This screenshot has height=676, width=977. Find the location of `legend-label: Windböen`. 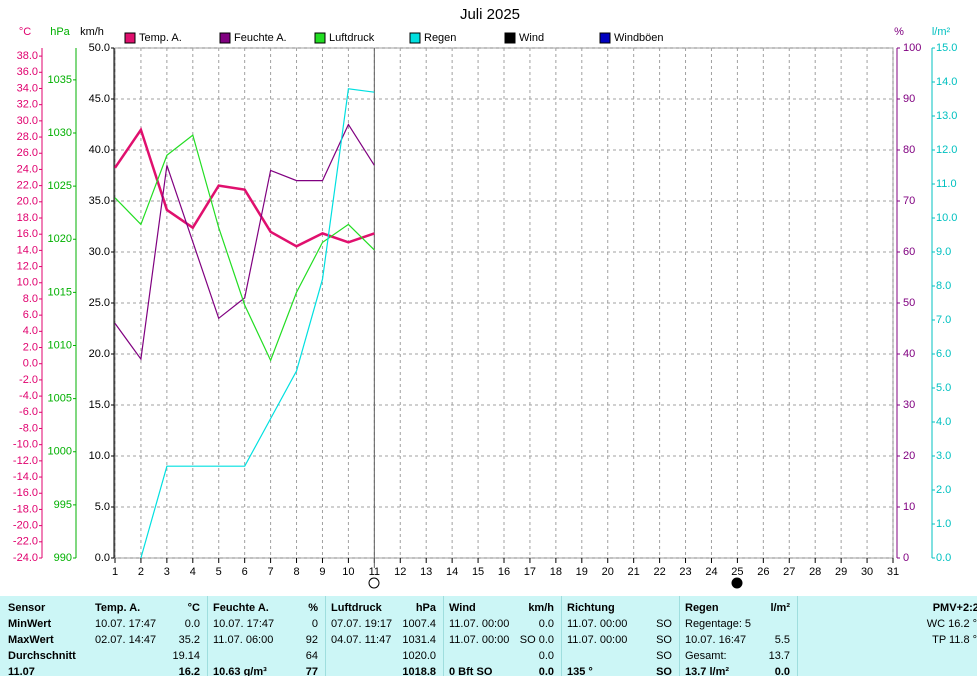

legend-label: Windböen is located at coordinates (639, 38).